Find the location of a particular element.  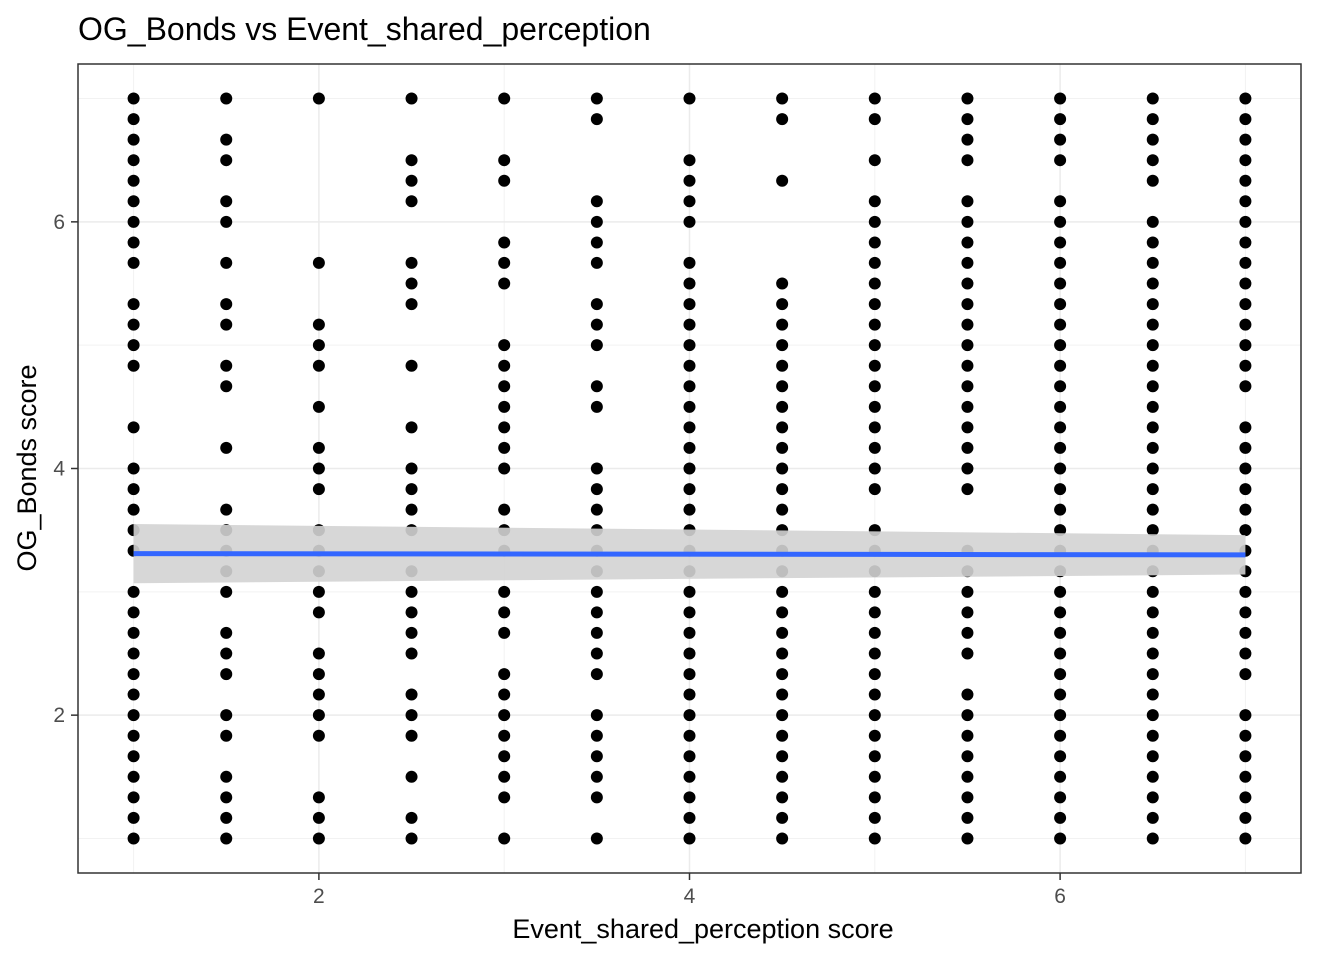

y-tick-label: 6 is located at coordinates (59, 222).